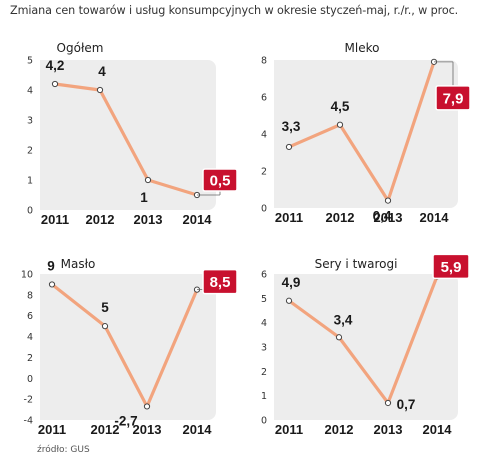 The width and height of the screenshot is (489, 466). What do you see at coordinates (27, 275) in the screenshot?
I see `y-tick-label: 10` at bounding box center [27, 275].